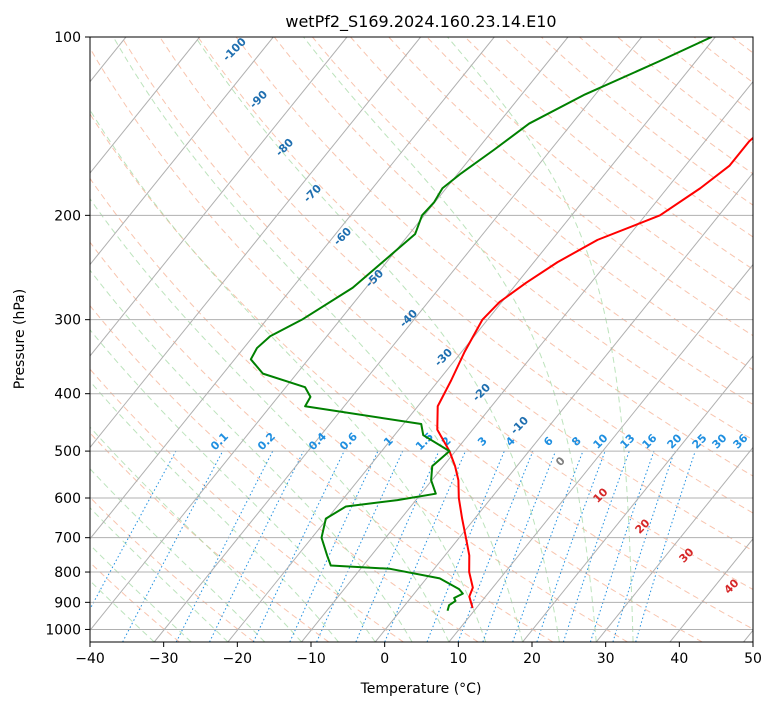 The image size is (775, 708). I want to click on y-axis-label: Pressure (hPa), so click(20, 339).